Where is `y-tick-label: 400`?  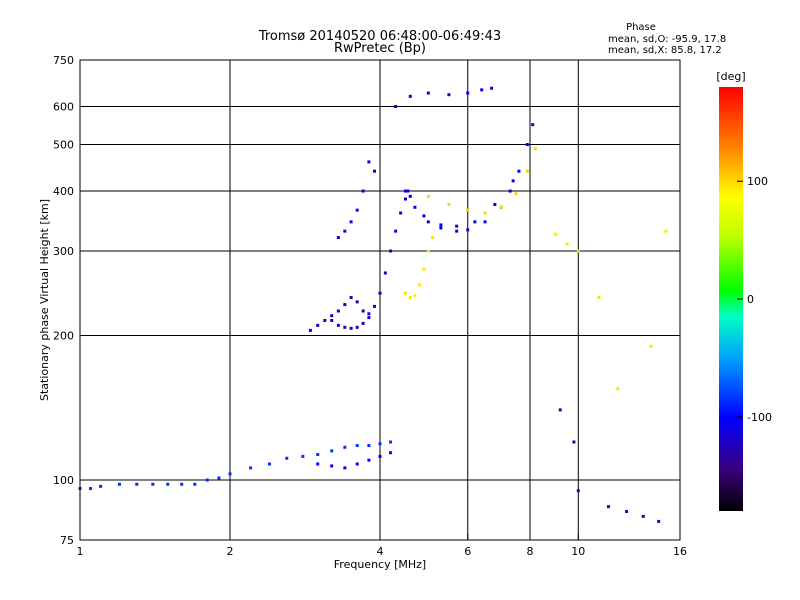 y-tick-label: 400 is located at coordinates (63, 191).